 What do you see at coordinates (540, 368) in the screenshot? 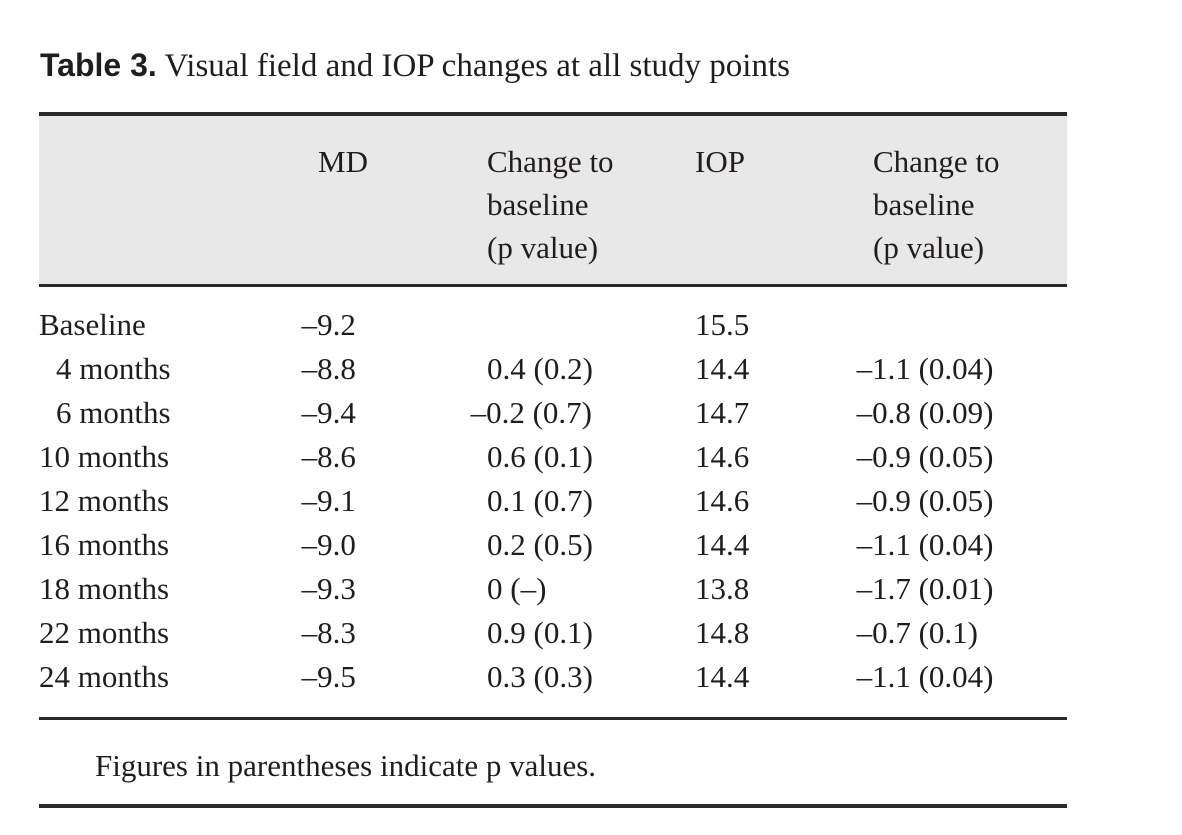
I see `md-change-value: 0.4 (0.2)` at bounding box center [540, 368].